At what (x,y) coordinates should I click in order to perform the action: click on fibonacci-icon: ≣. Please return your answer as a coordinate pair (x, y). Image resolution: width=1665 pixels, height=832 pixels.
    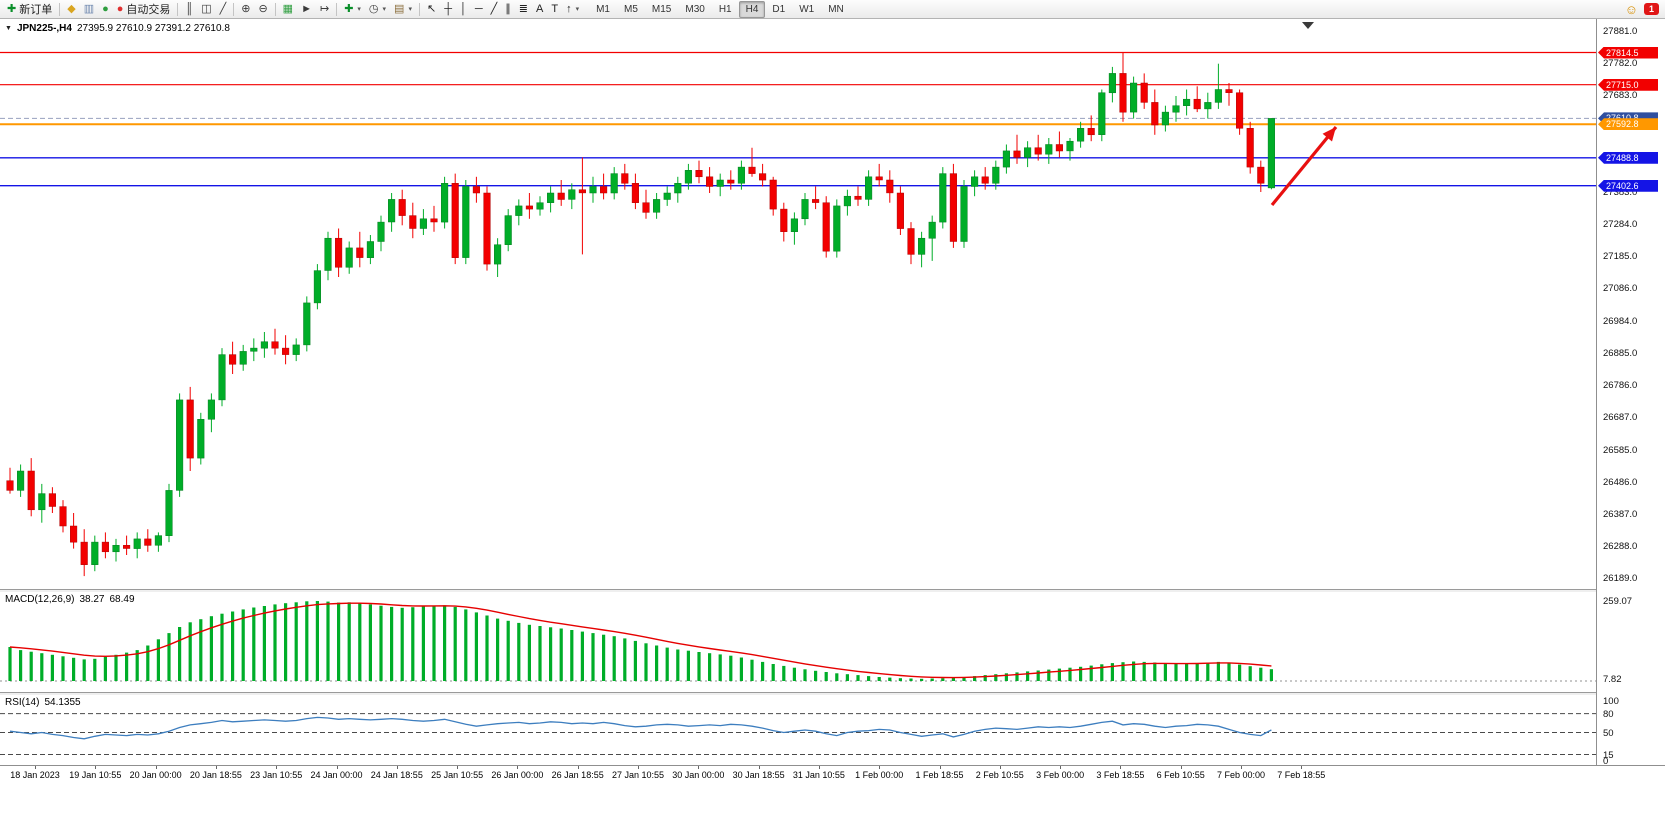
    Looking at the image, I should click on (523, 8).